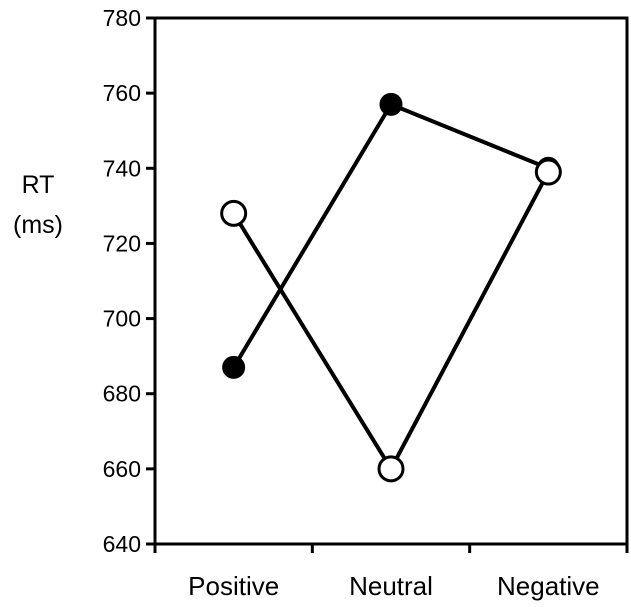 The image size is (631, 607). Describe the element at coordinates (38, 185) in the screenshot. I see `y-axis-label-line-1: RT` at that location.